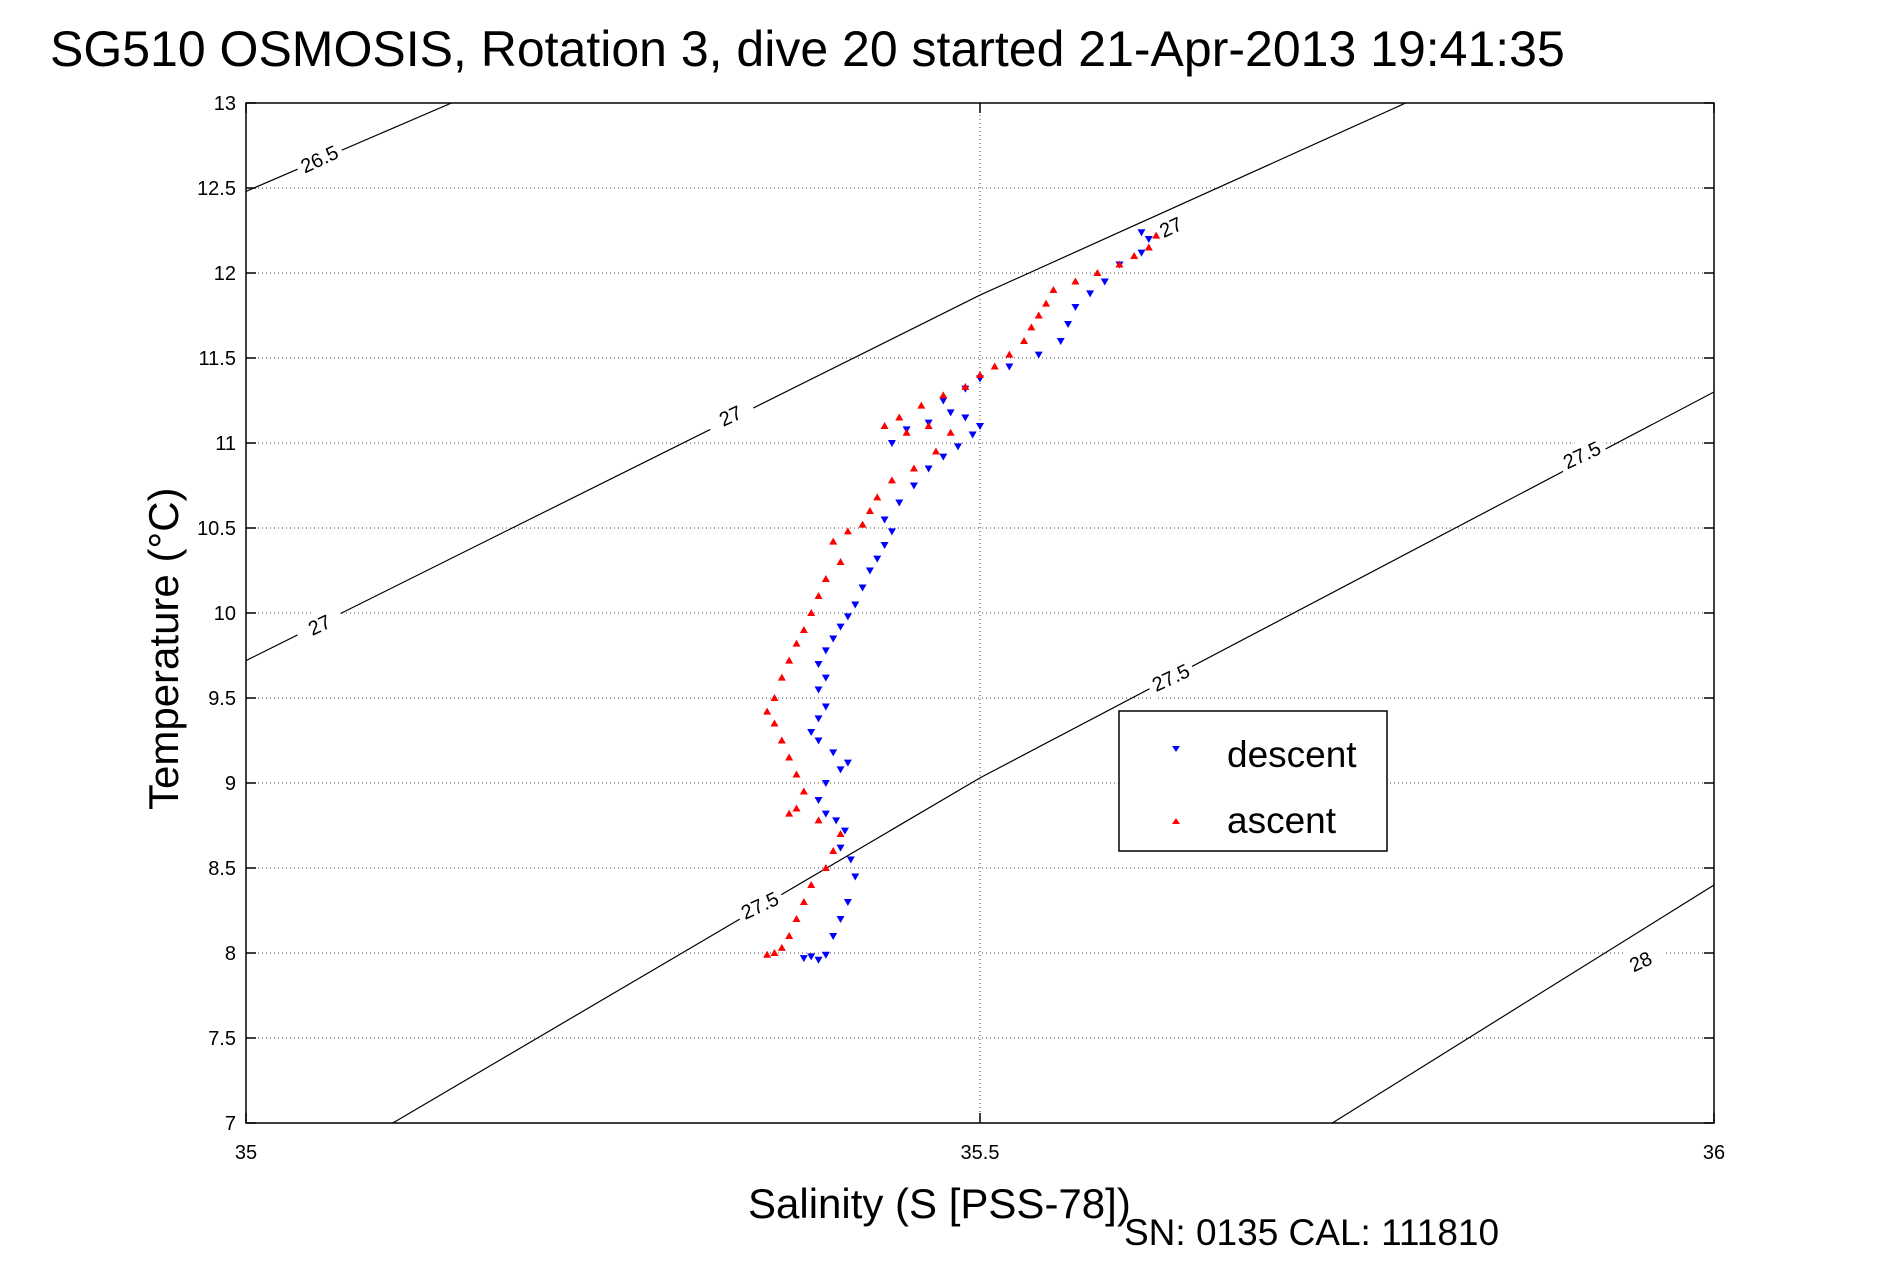 The width and height of the screenshot is (1891, 1262). What do you see at coordinates (222, 699) in the screenshot?
I see `y-tick-label: 9.5` at bounding box center [222, 699].